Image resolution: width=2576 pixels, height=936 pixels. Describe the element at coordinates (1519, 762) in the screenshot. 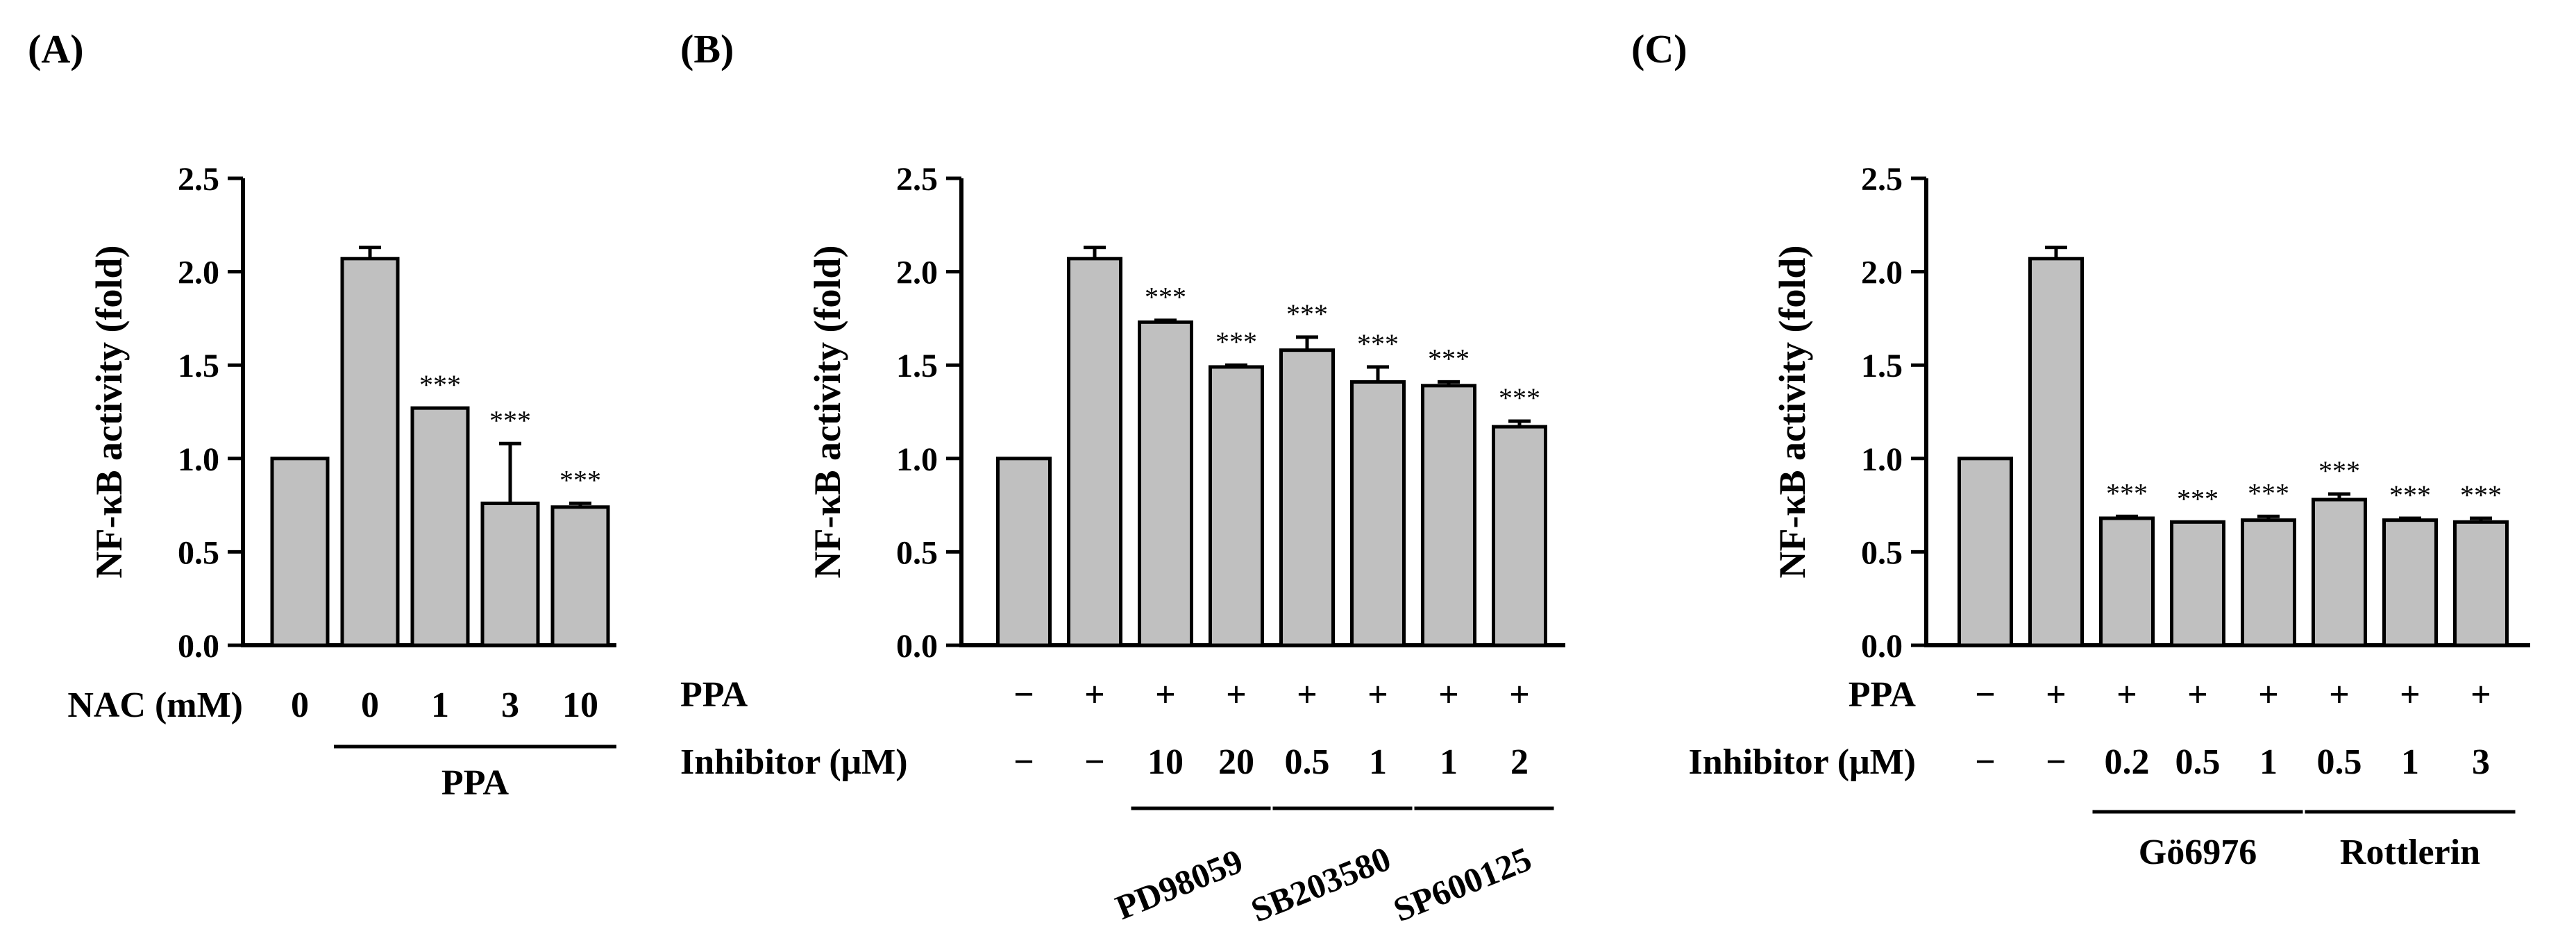

I see `row-value: 2` at that location.